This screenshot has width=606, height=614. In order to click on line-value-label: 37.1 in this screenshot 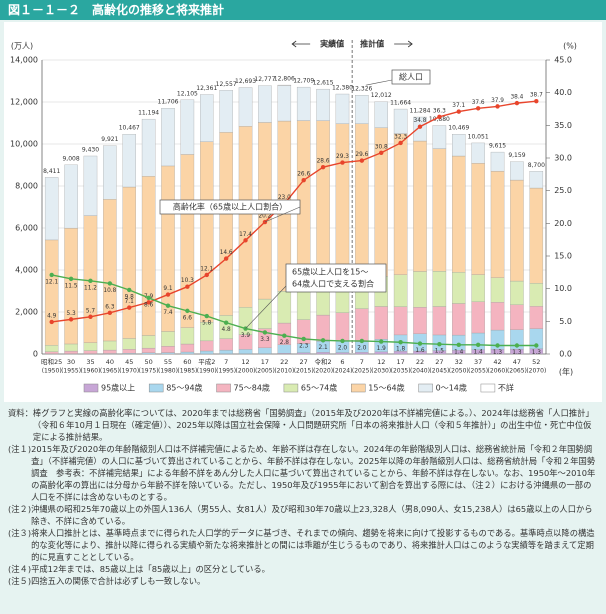, I will do `click(458, 106)`.